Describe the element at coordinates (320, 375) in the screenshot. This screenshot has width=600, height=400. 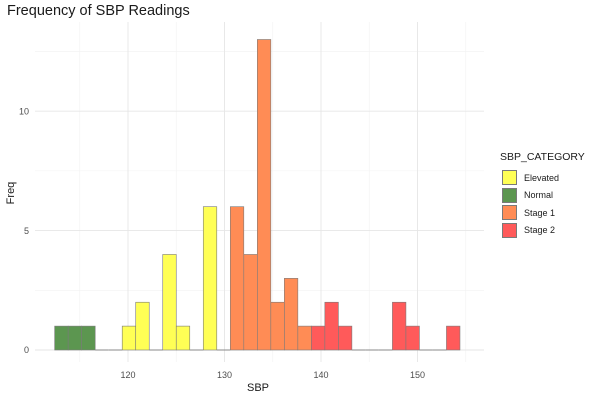
I see `x-tick-label: 140` at that location.